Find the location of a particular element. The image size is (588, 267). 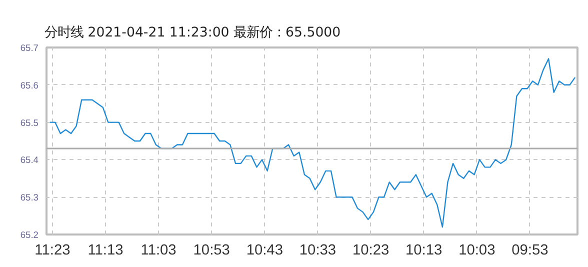

x-tick-label: 09:53 is located at coordinates (530, 250).